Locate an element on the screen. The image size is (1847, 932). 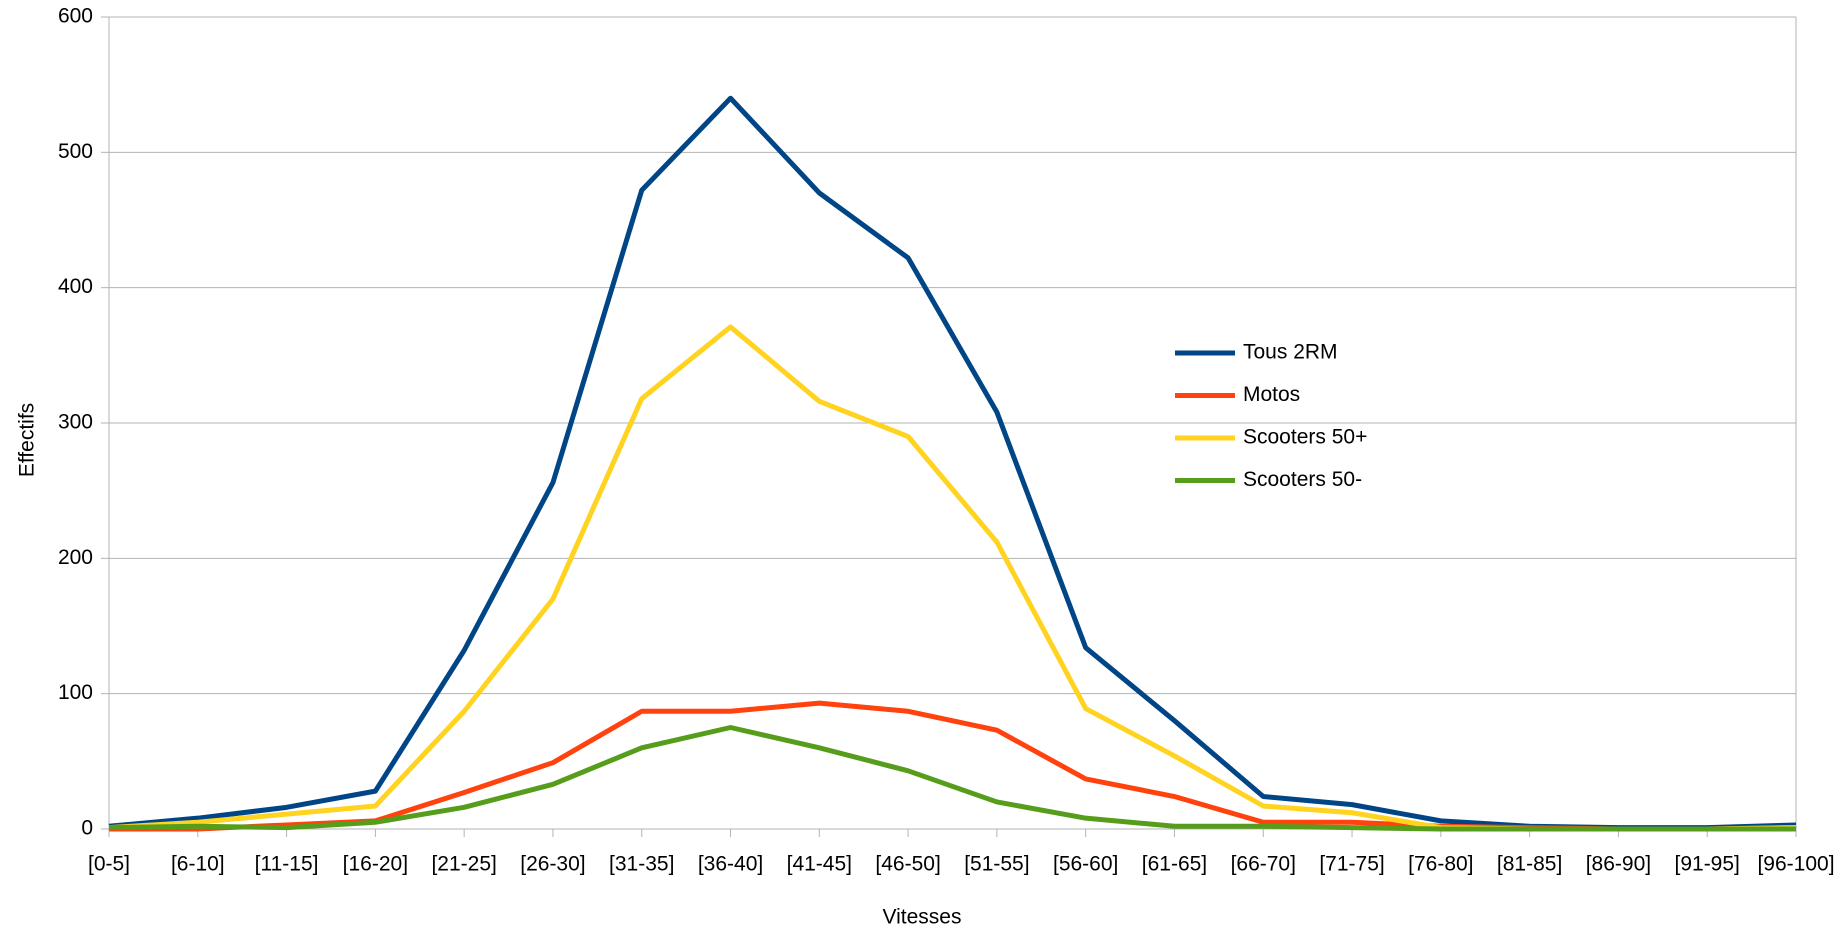
x-tick-label: [81-85] is located at coordinates (1529, 864).